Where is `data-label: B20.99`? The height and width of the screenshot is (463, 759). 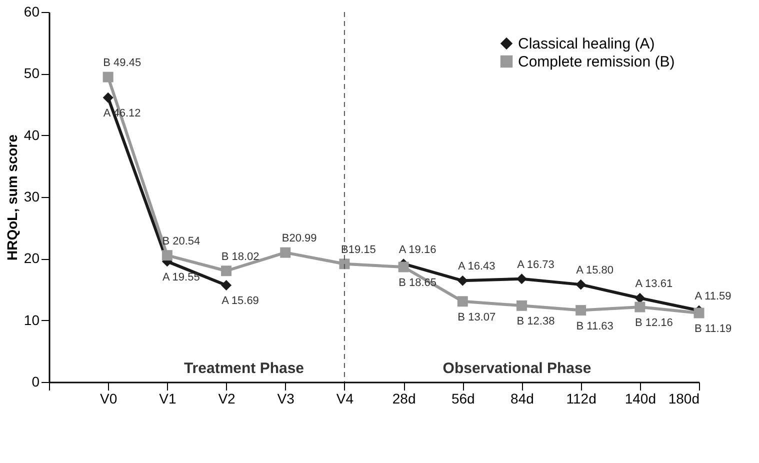 data-label: B20.99 is located at coordinates (299, 238).